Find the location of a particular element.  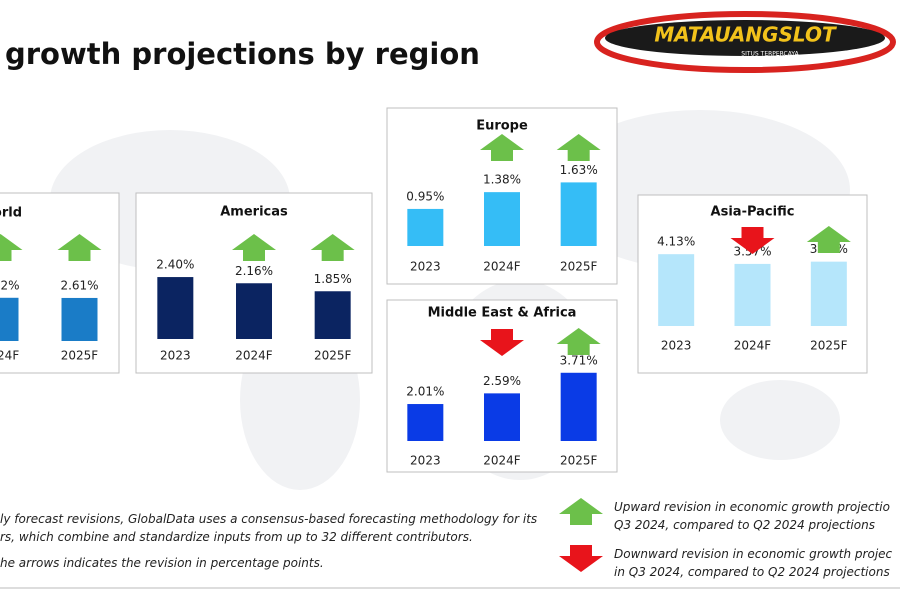

logo-tagline: SITUS TERPERCAYA is located at coordinates (770, 54).